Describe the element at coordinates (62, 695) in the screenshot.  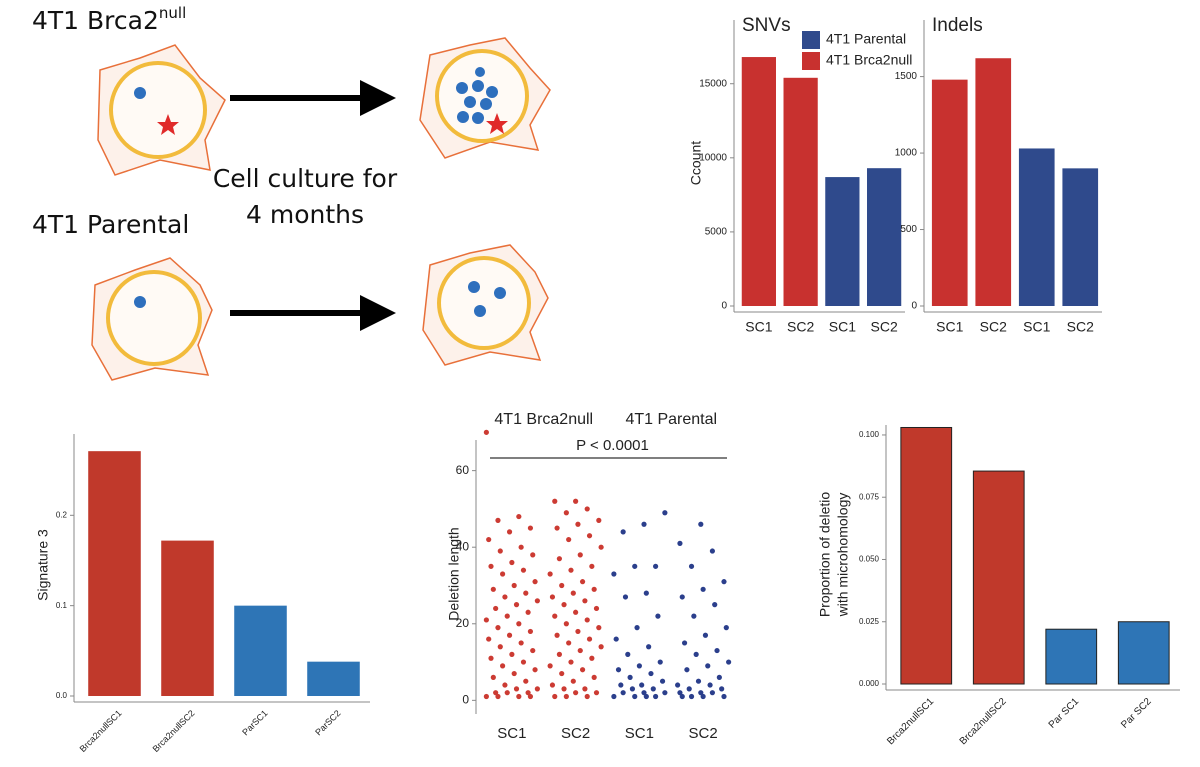
I see `y-tick-label: 0.0` at that location.